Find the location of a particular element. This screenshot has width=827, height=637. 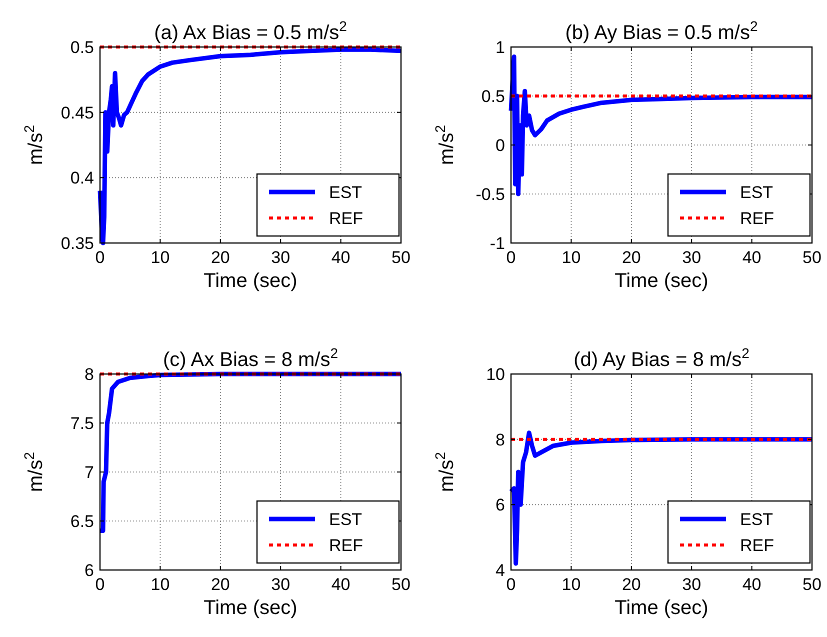

line-series is located at coordinates (251, 146).